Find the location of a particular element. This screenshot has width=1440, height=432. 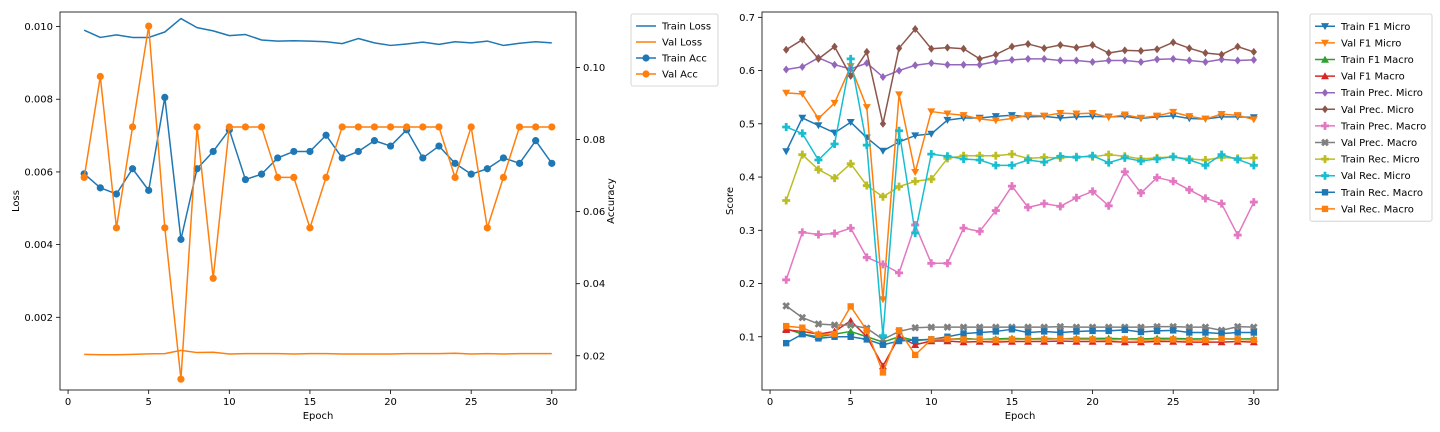

x-tick-label: 20 is located at coordinates (390, 402).